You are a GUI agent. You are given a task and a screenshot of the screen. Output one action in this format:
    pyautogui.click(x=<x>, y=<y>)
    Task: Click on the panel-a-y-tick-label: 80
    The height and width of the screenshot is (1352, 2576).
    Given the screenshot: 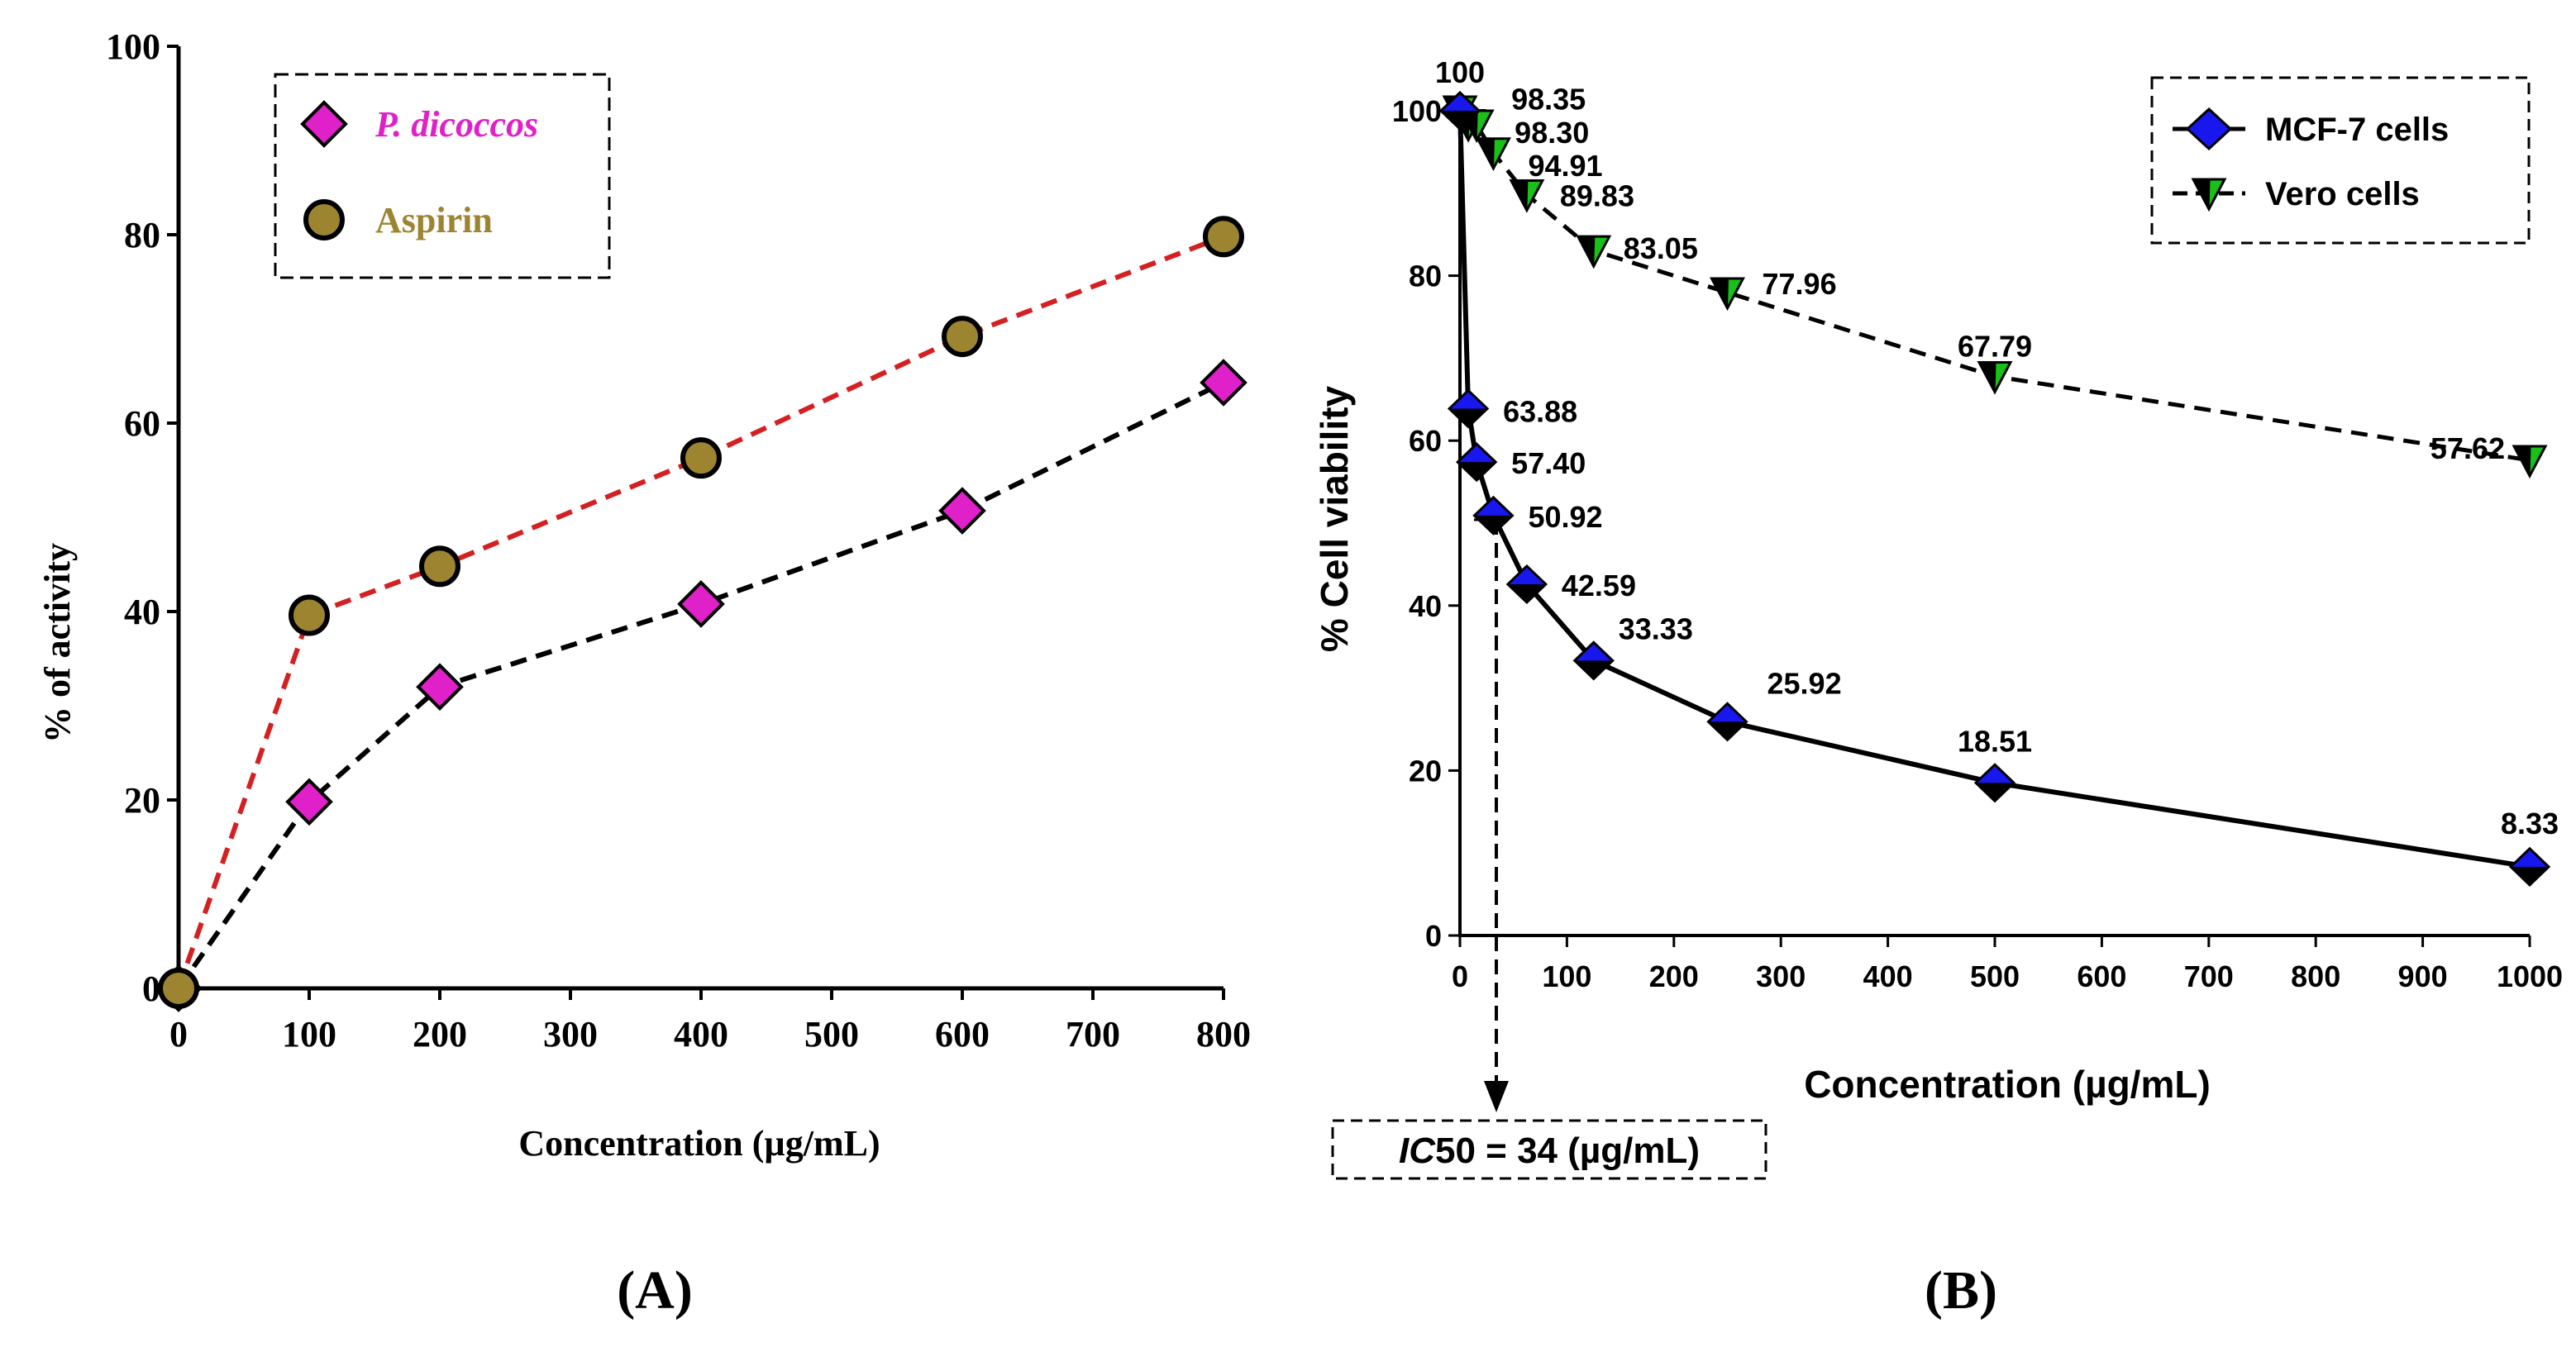 What is the action you would take?
    pyautogui.click(x=142, y=235)
    